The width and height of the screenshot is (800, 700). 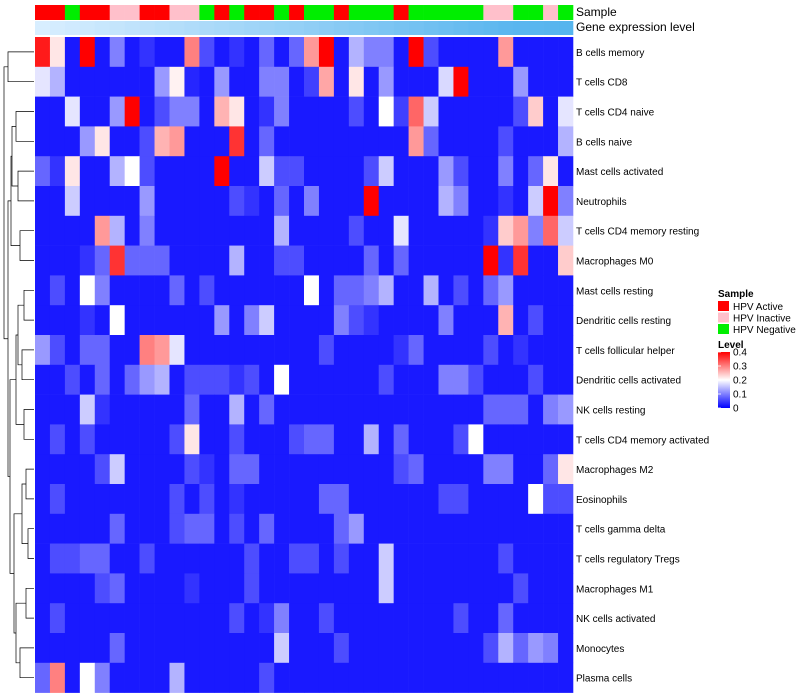 What do you see at coordinates (610, 53) in the screenshot?
I see `row-label: B cells memory` at bounding box center [610, 53].